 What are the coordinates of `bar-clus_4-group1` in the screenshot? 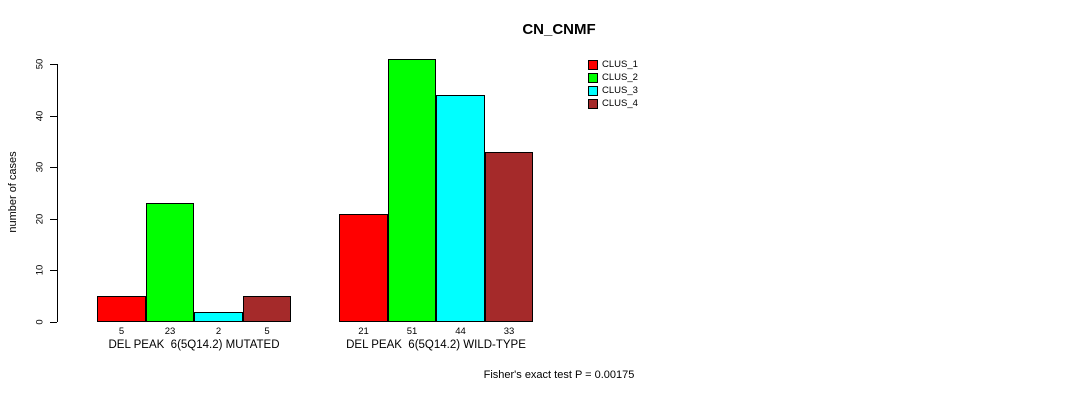 It's located at (267, 309).